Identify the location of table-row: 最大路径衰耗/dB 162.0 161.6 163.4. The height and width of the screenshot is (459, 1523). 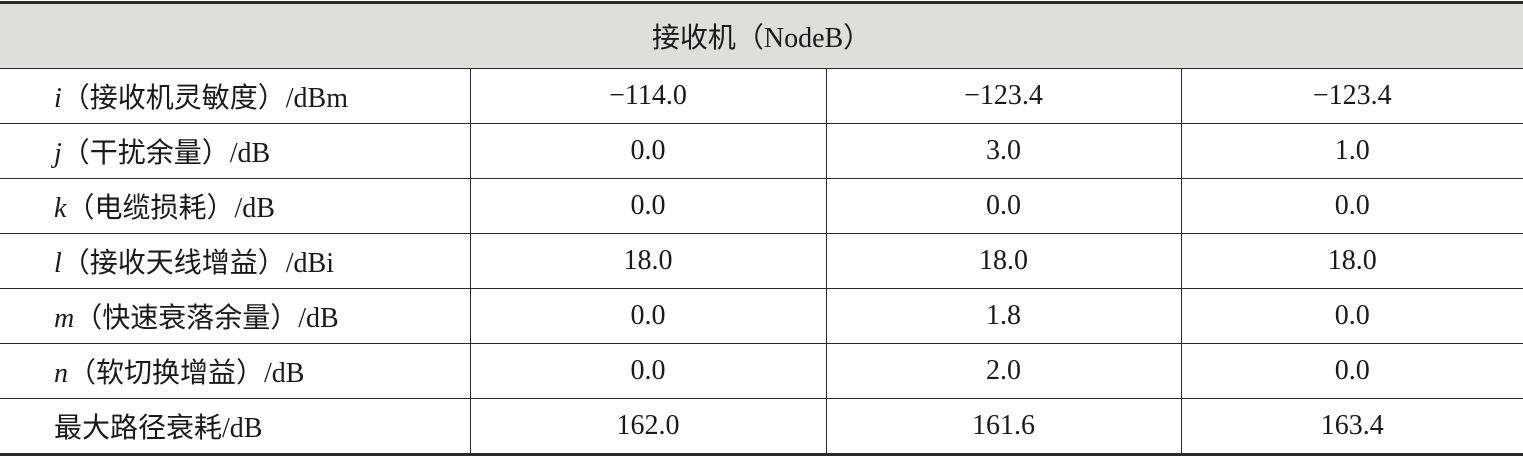
(761, 427).